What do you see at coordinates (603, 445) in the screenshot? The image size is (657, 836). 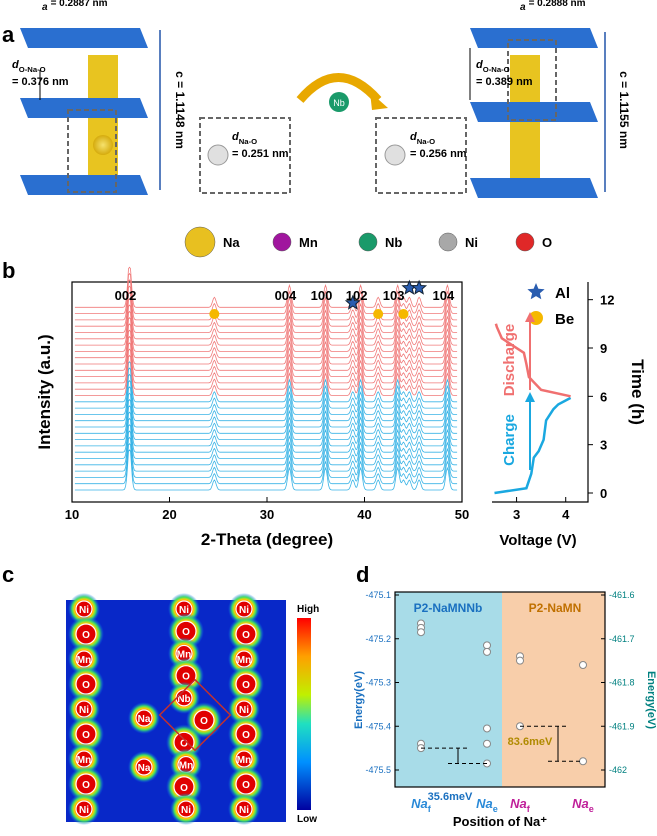 I see `y-tick-label: 3` at bounding box center [603, 445].